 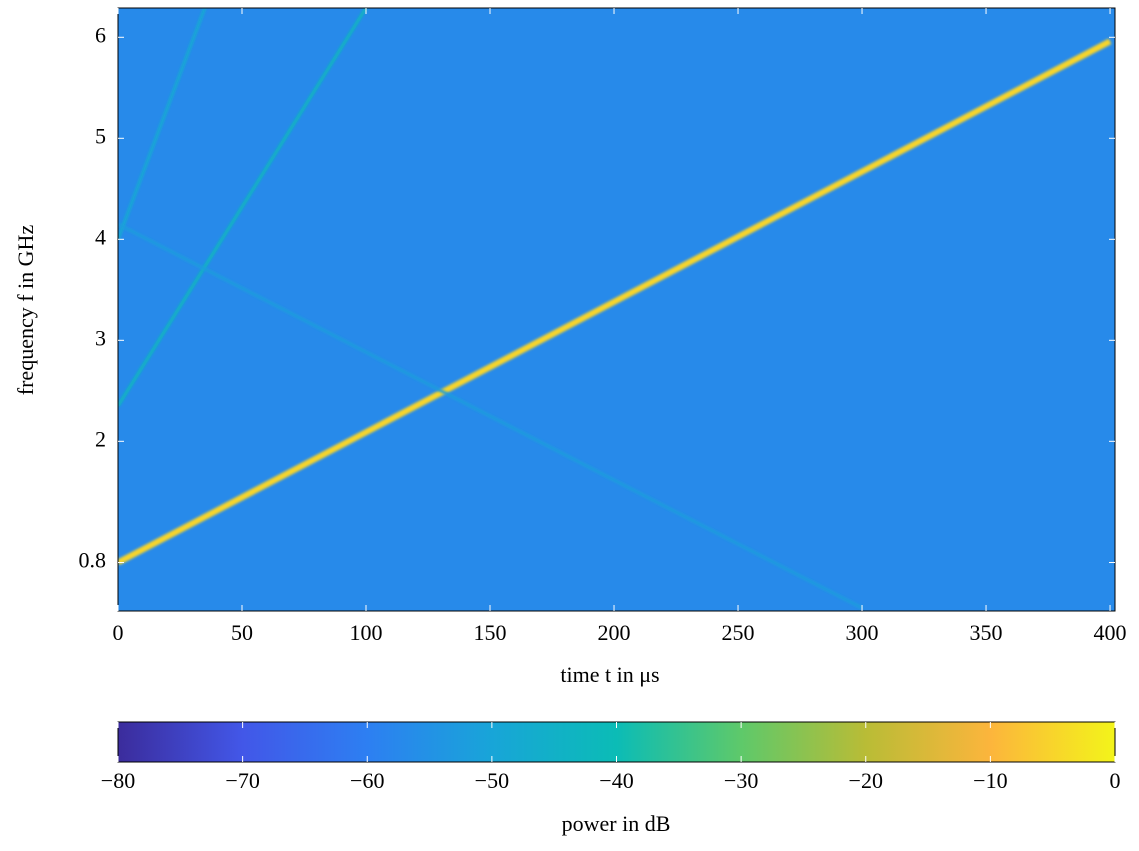 I want to click on x-tick-label: 50, so click(x=242, y=632).